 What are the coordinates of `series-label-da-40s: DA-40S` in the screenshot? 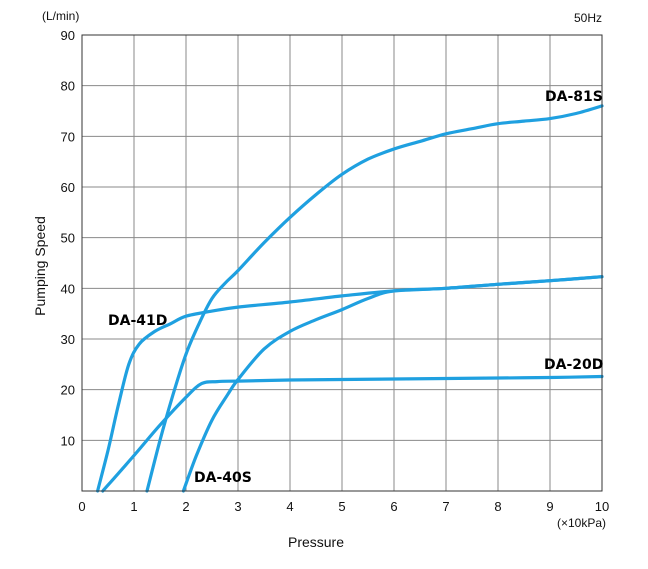 It's located at (223, 478).